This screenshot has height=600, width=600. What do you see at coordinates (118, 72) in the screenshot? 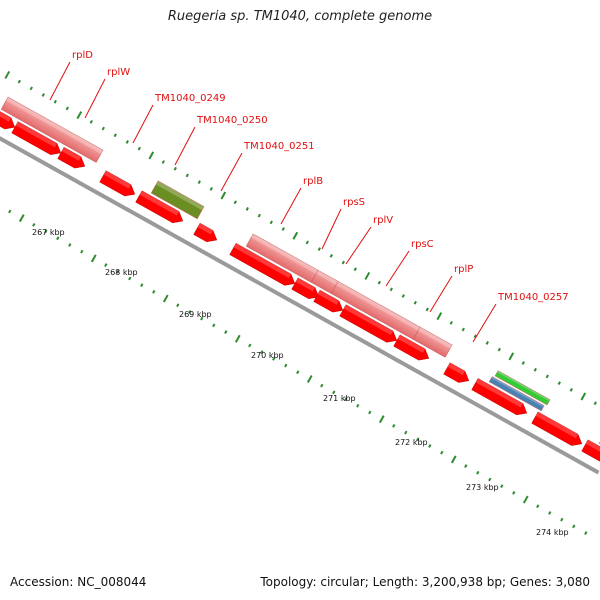
I see `gene-label: rplW` at bounding box center [118, 72].